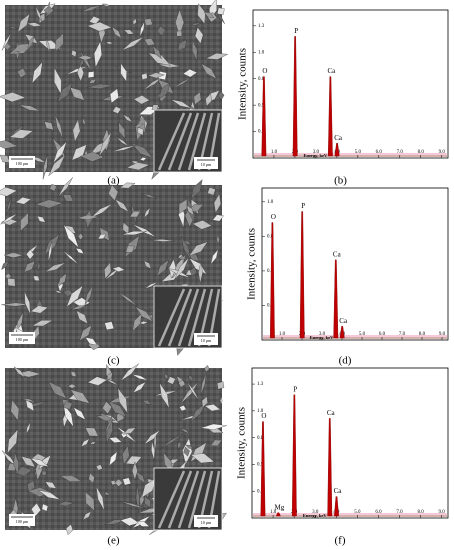 Image resolution: width=454 pixels, height=550 pixels. What do you see at coordinates (261, 79) in the screenshot?
I see `y-tick-label: 0.8` at bounding box center [261, 79].